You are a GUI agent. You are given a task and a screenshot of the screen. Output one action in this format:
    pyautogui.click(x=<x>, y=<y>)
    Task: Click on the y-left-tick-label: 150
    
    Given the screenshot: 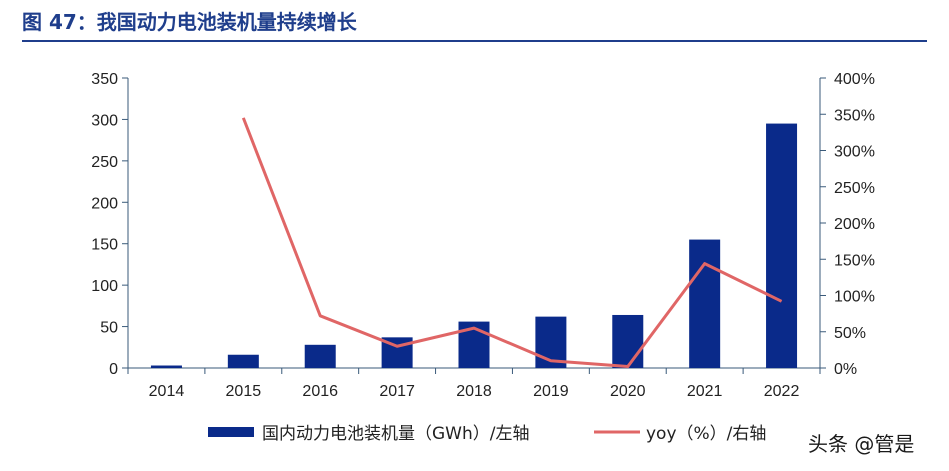 What is the action you would take?
    pyautogui.click(x=104, y=245)
    